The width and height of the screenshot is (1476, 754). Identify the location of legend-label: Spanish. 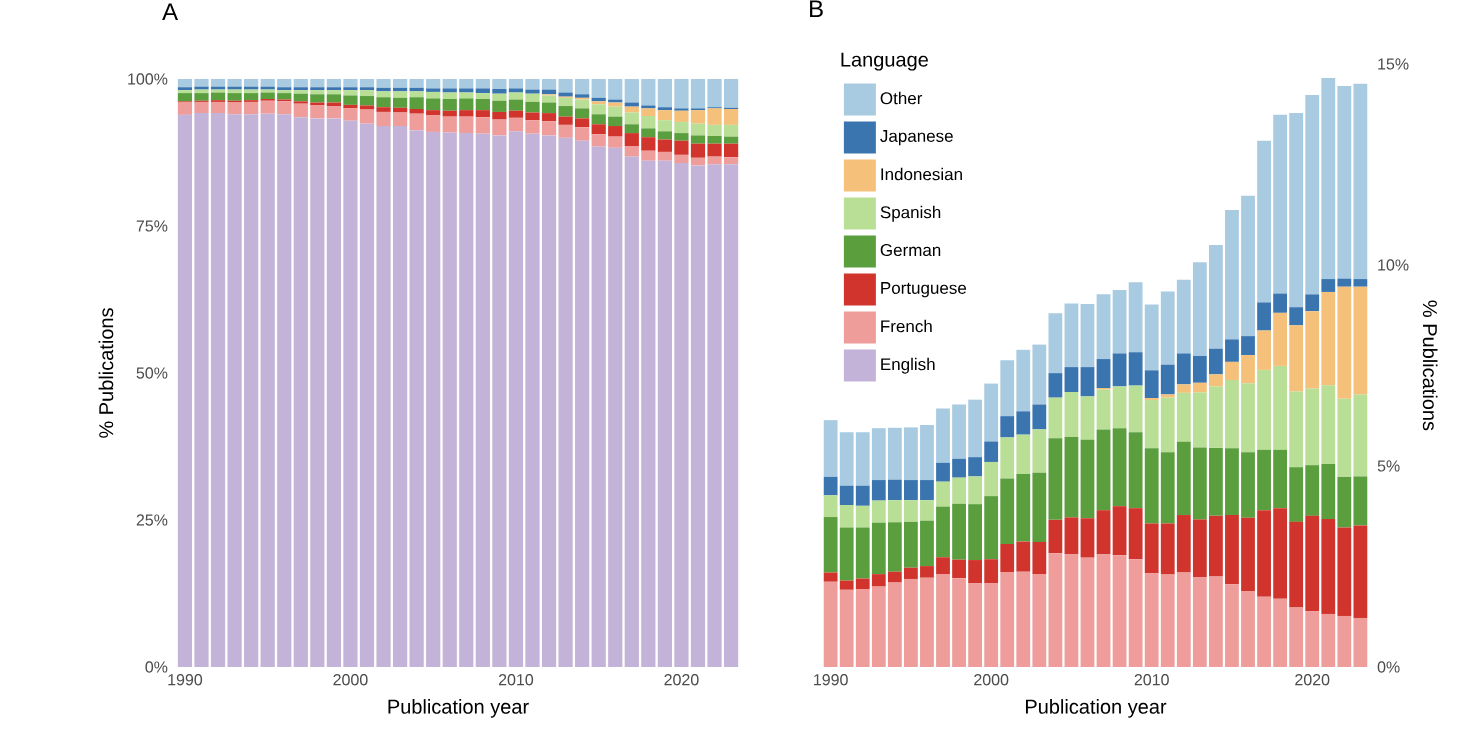
(910, 213).